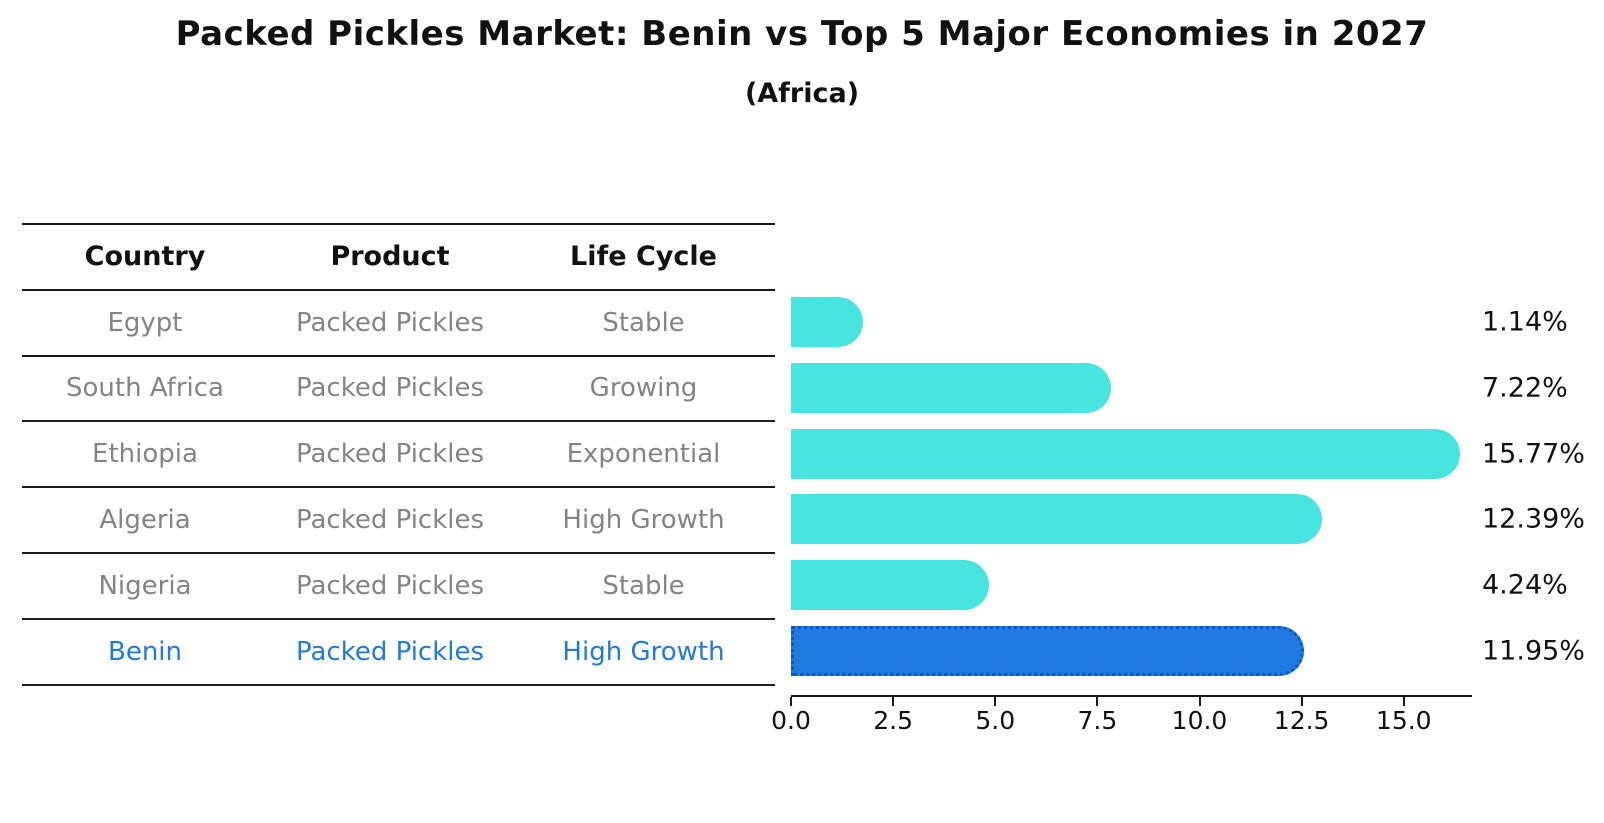  Describe the element at coordinates (791, 720) in the screenshot. I see `x-axis-tick-label-0.0: 0.0` at that location.